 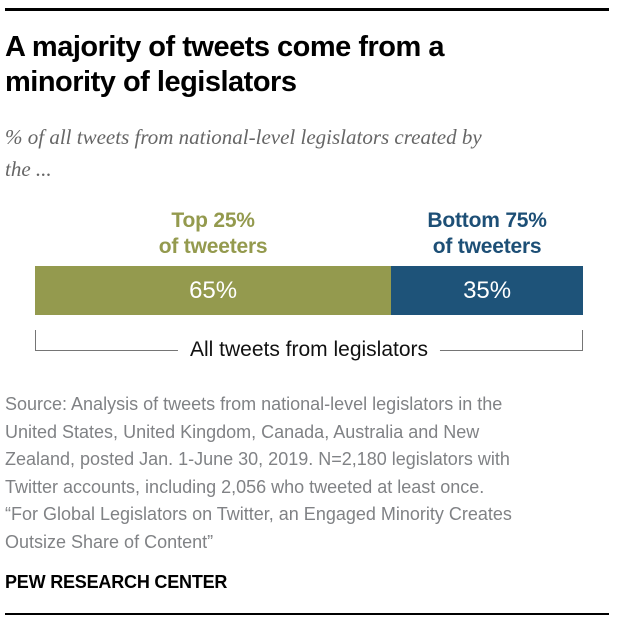 I want to click on stacked-bar: 65% 35%, so click(x=309, y=290).